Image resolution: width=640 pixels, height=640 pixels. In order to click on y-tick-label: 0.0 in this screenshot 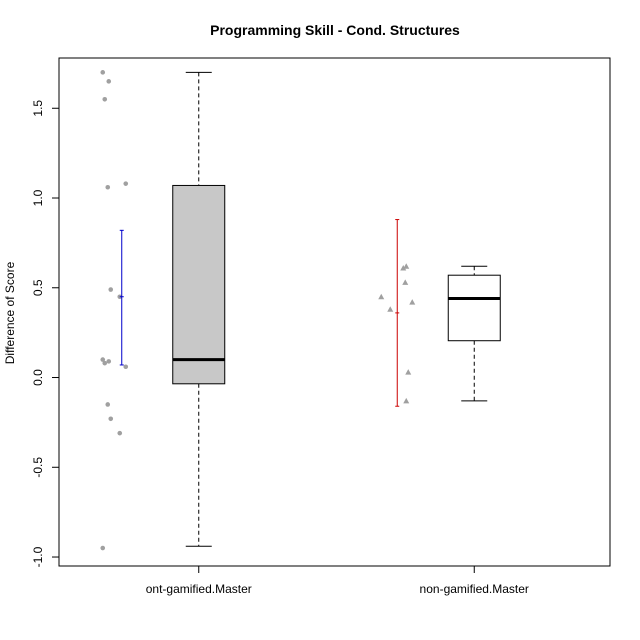, I will do `click(38, 377)`.